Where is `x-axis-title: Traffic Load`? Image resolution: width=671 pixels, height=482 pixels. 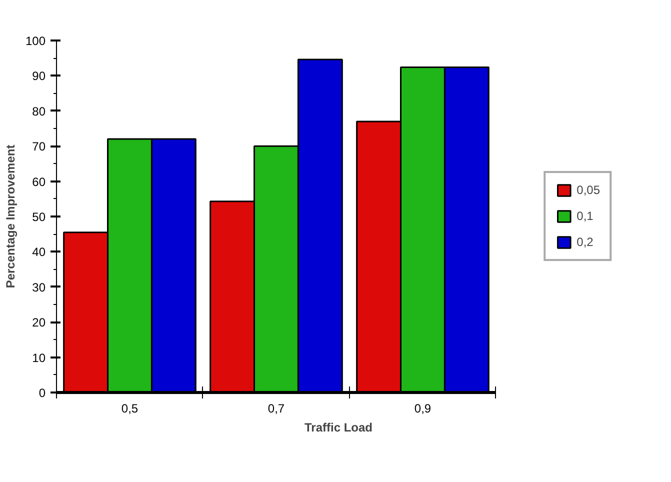
x-axis-title: Traffic Load is located at coordinates (338, 427).